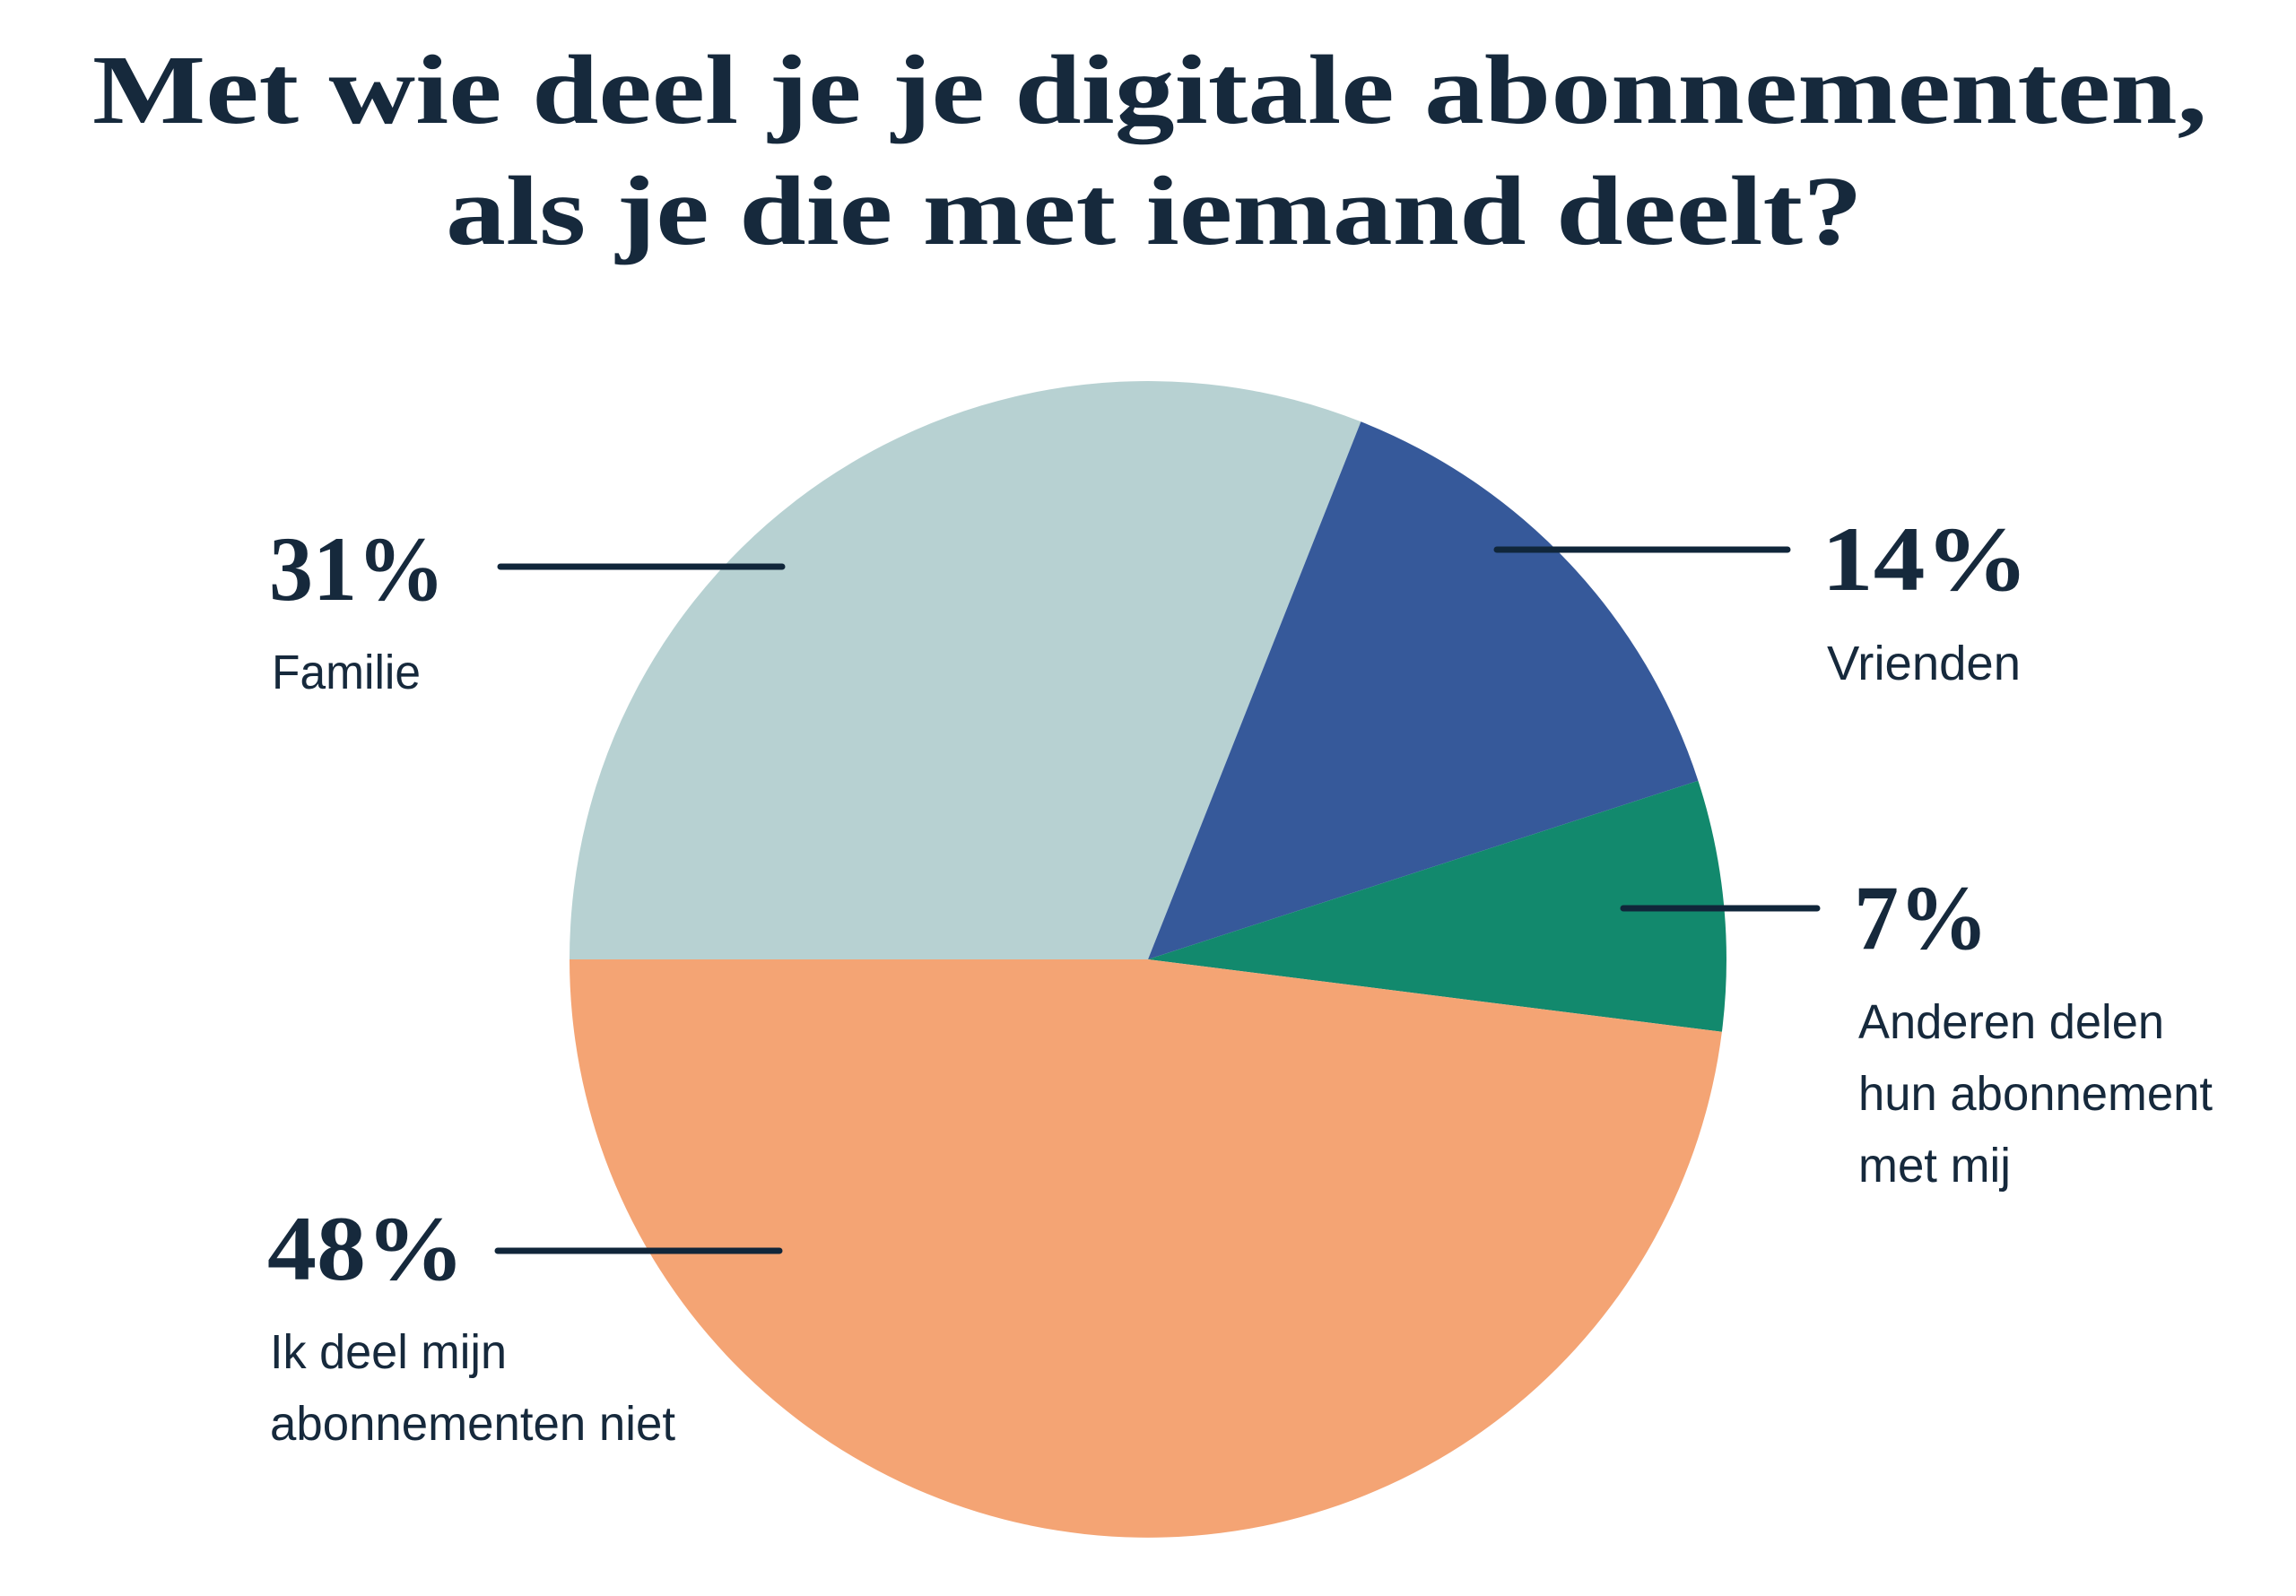 This screenshot has width=2296, height=1596. What do you see at coordinates (388, 1352) in the screenshot?
I see `svg-text: Ik deel mijn` at bounding box center [388, 1352].